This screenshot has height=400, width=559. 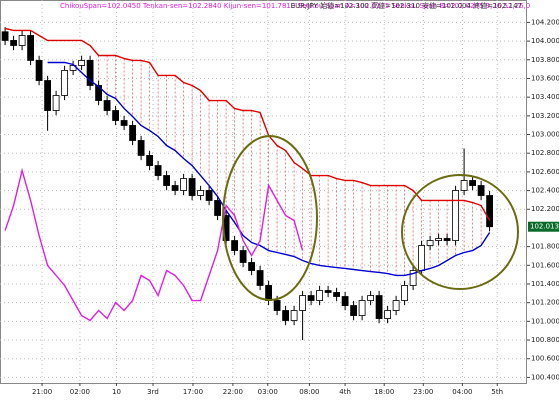 I want to click on y-tick-label: 100.800, so click(x=545, y=340).